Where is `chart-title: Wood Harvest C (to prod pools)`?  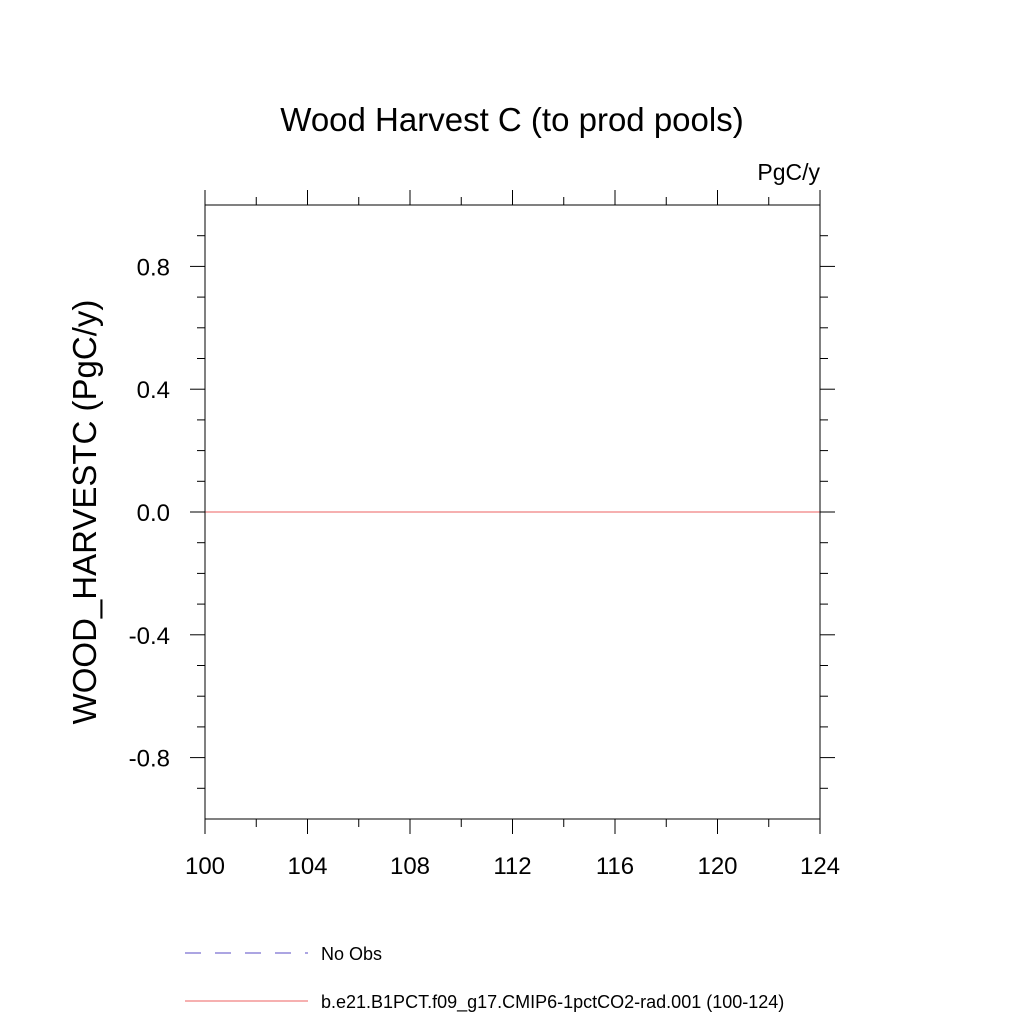 chart-title: Wood Harvest C (to prod pools) is located at coordinates (511, 119).